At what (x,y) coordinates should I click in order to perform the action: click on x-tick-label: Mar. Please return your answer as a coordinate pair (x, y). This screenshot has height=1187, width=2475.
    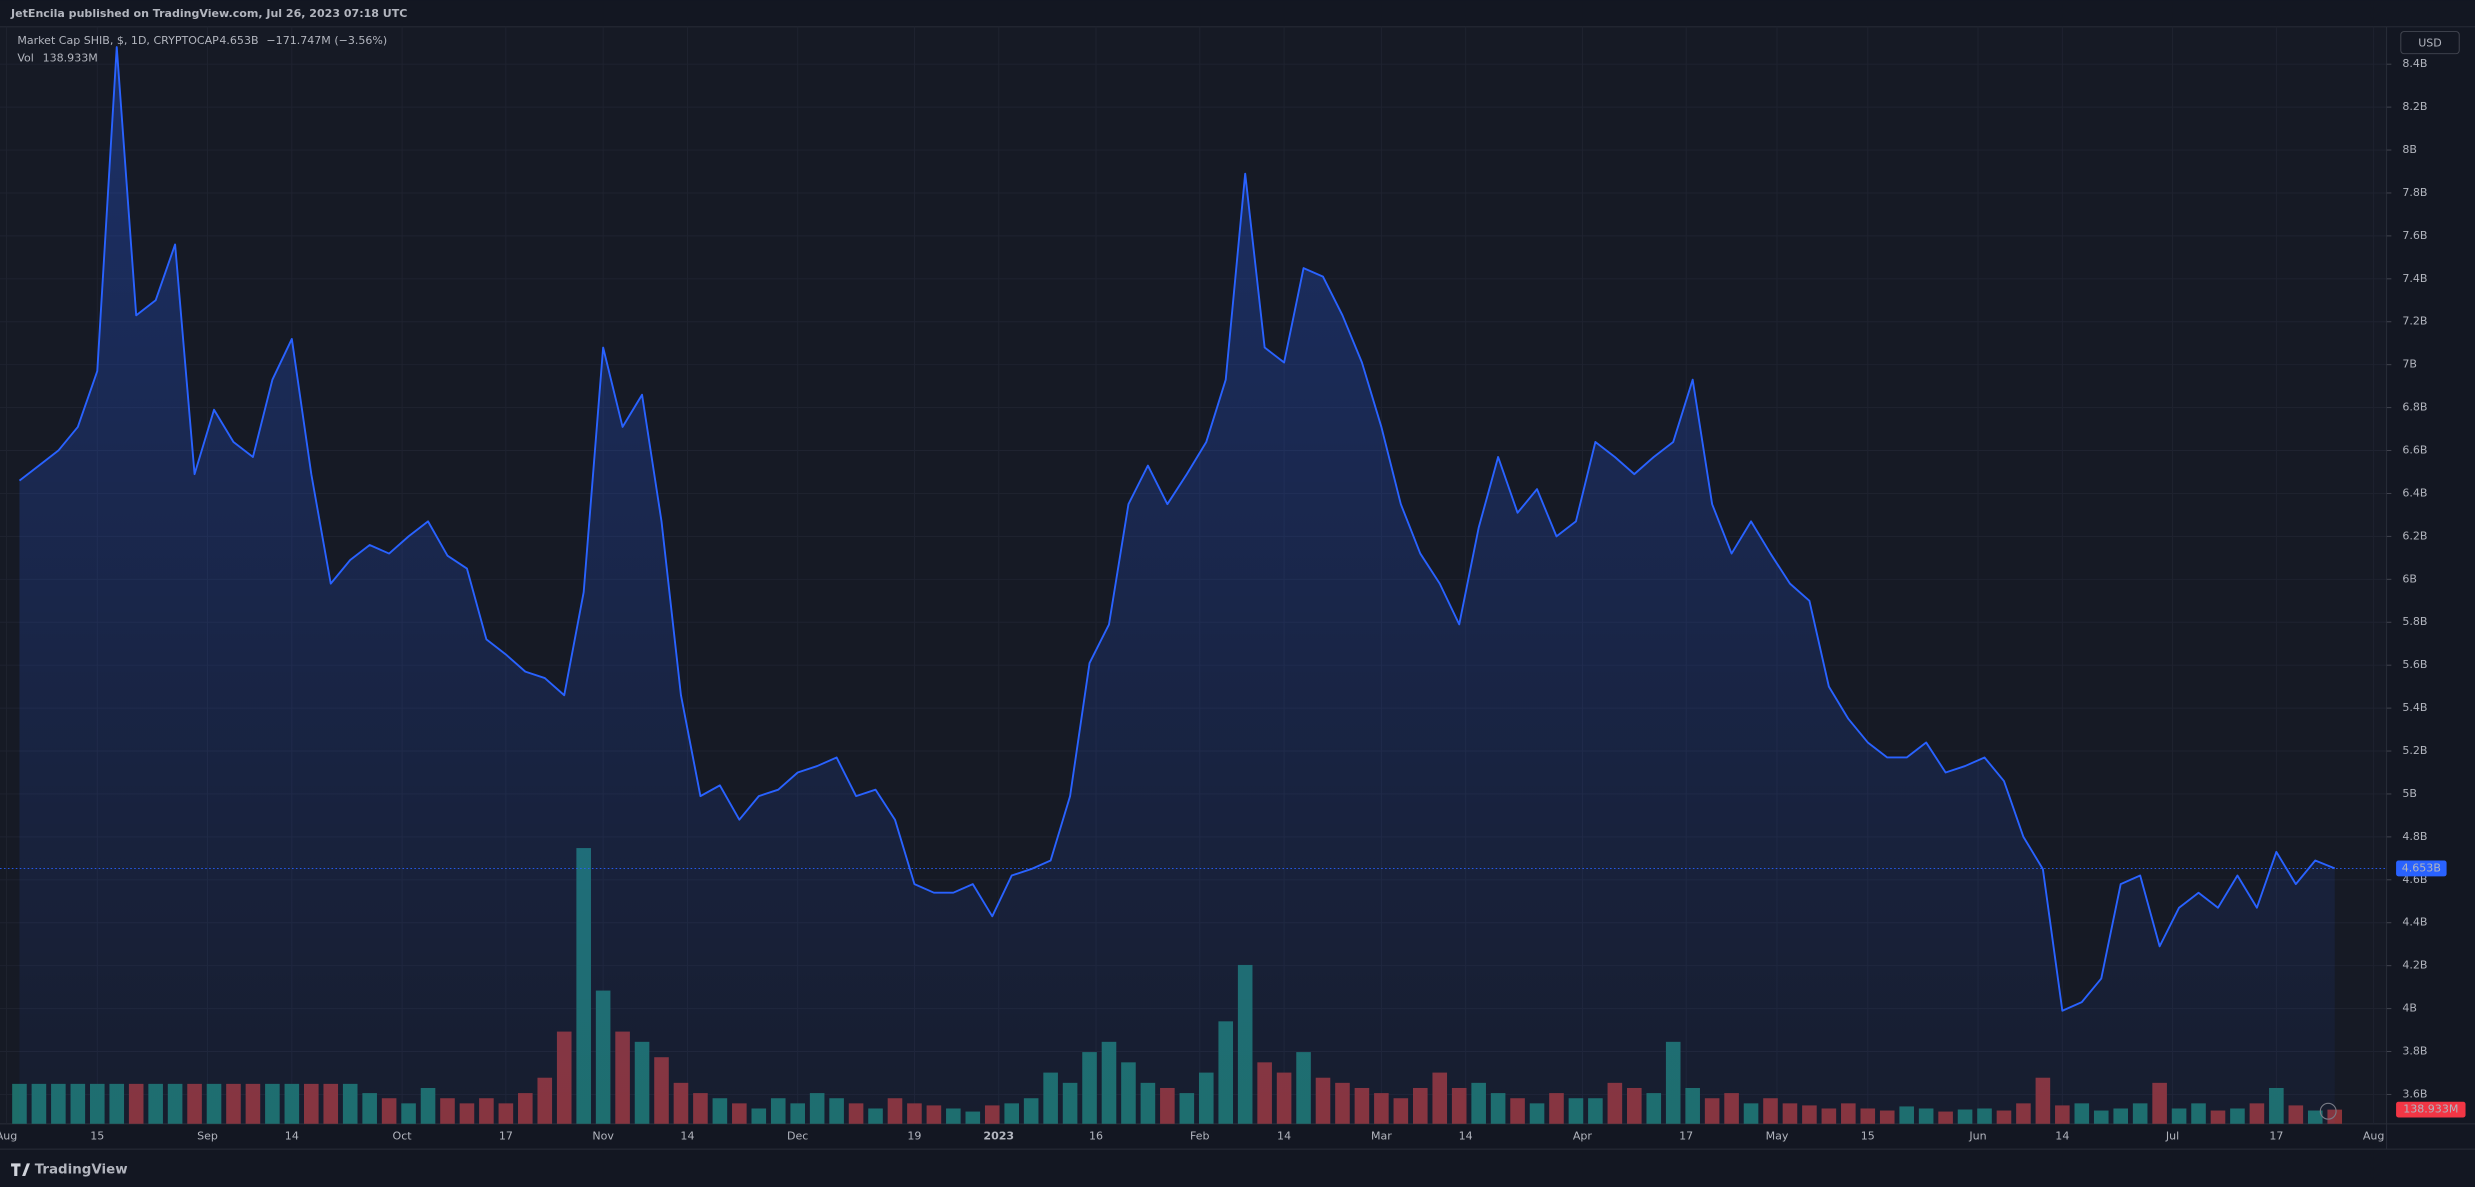
    Looking at the image, I should click on (1381, 1135).